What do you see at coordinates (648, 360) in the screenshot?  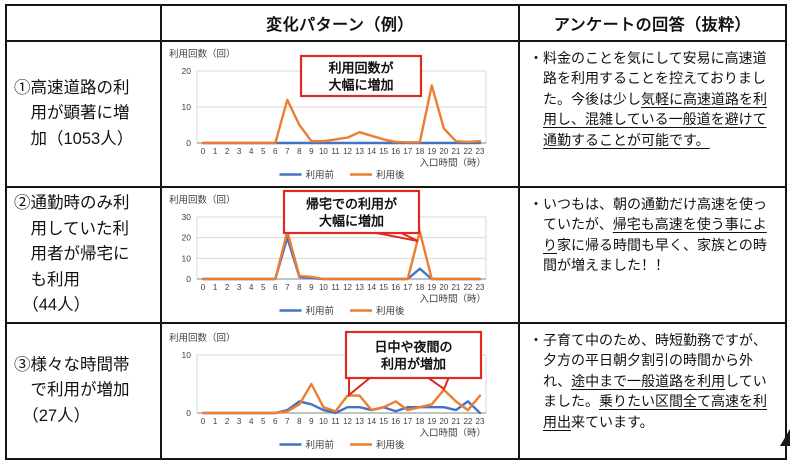 I see `survey-segment: ・子育て中のため、時短勤務ですが、夕方の平日朝夕割引の時間から外れ、` at bounding box center [648, 360].